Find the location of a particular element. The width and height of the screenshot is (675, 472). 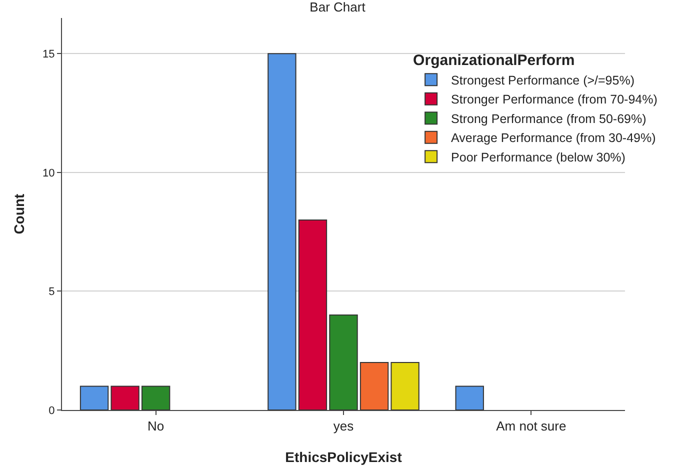

x-tick-label: yes is located at coordinates (343, 426).